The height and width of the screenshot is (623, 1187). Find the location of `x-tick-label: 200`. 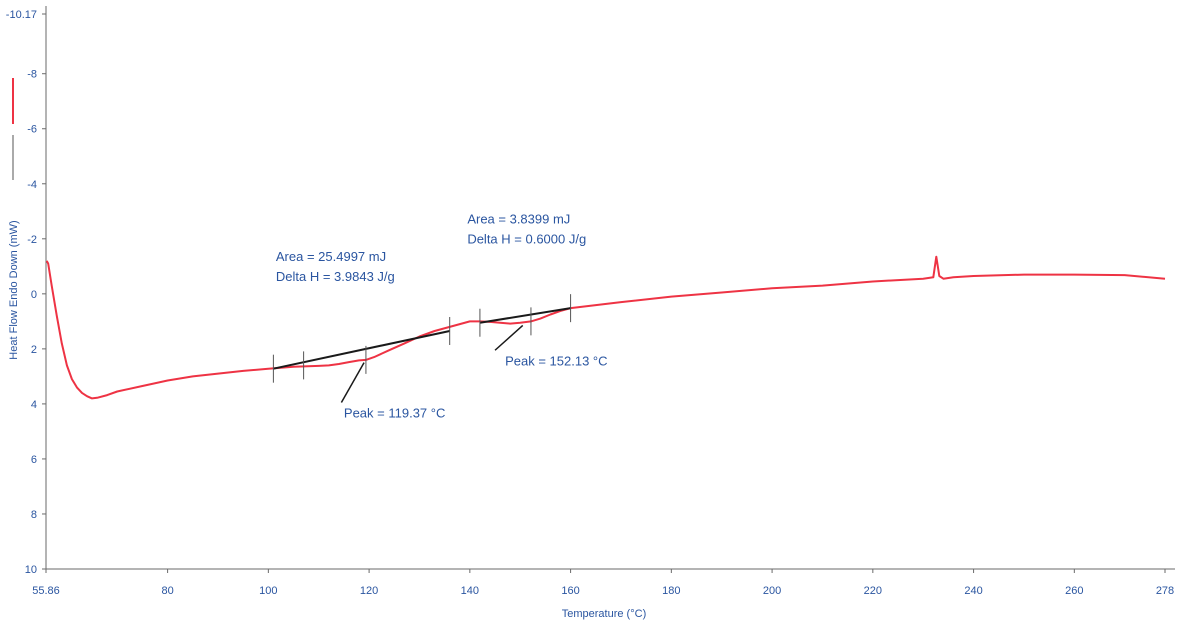

x-tick-label: 200 is located at coordinates (772, 591).